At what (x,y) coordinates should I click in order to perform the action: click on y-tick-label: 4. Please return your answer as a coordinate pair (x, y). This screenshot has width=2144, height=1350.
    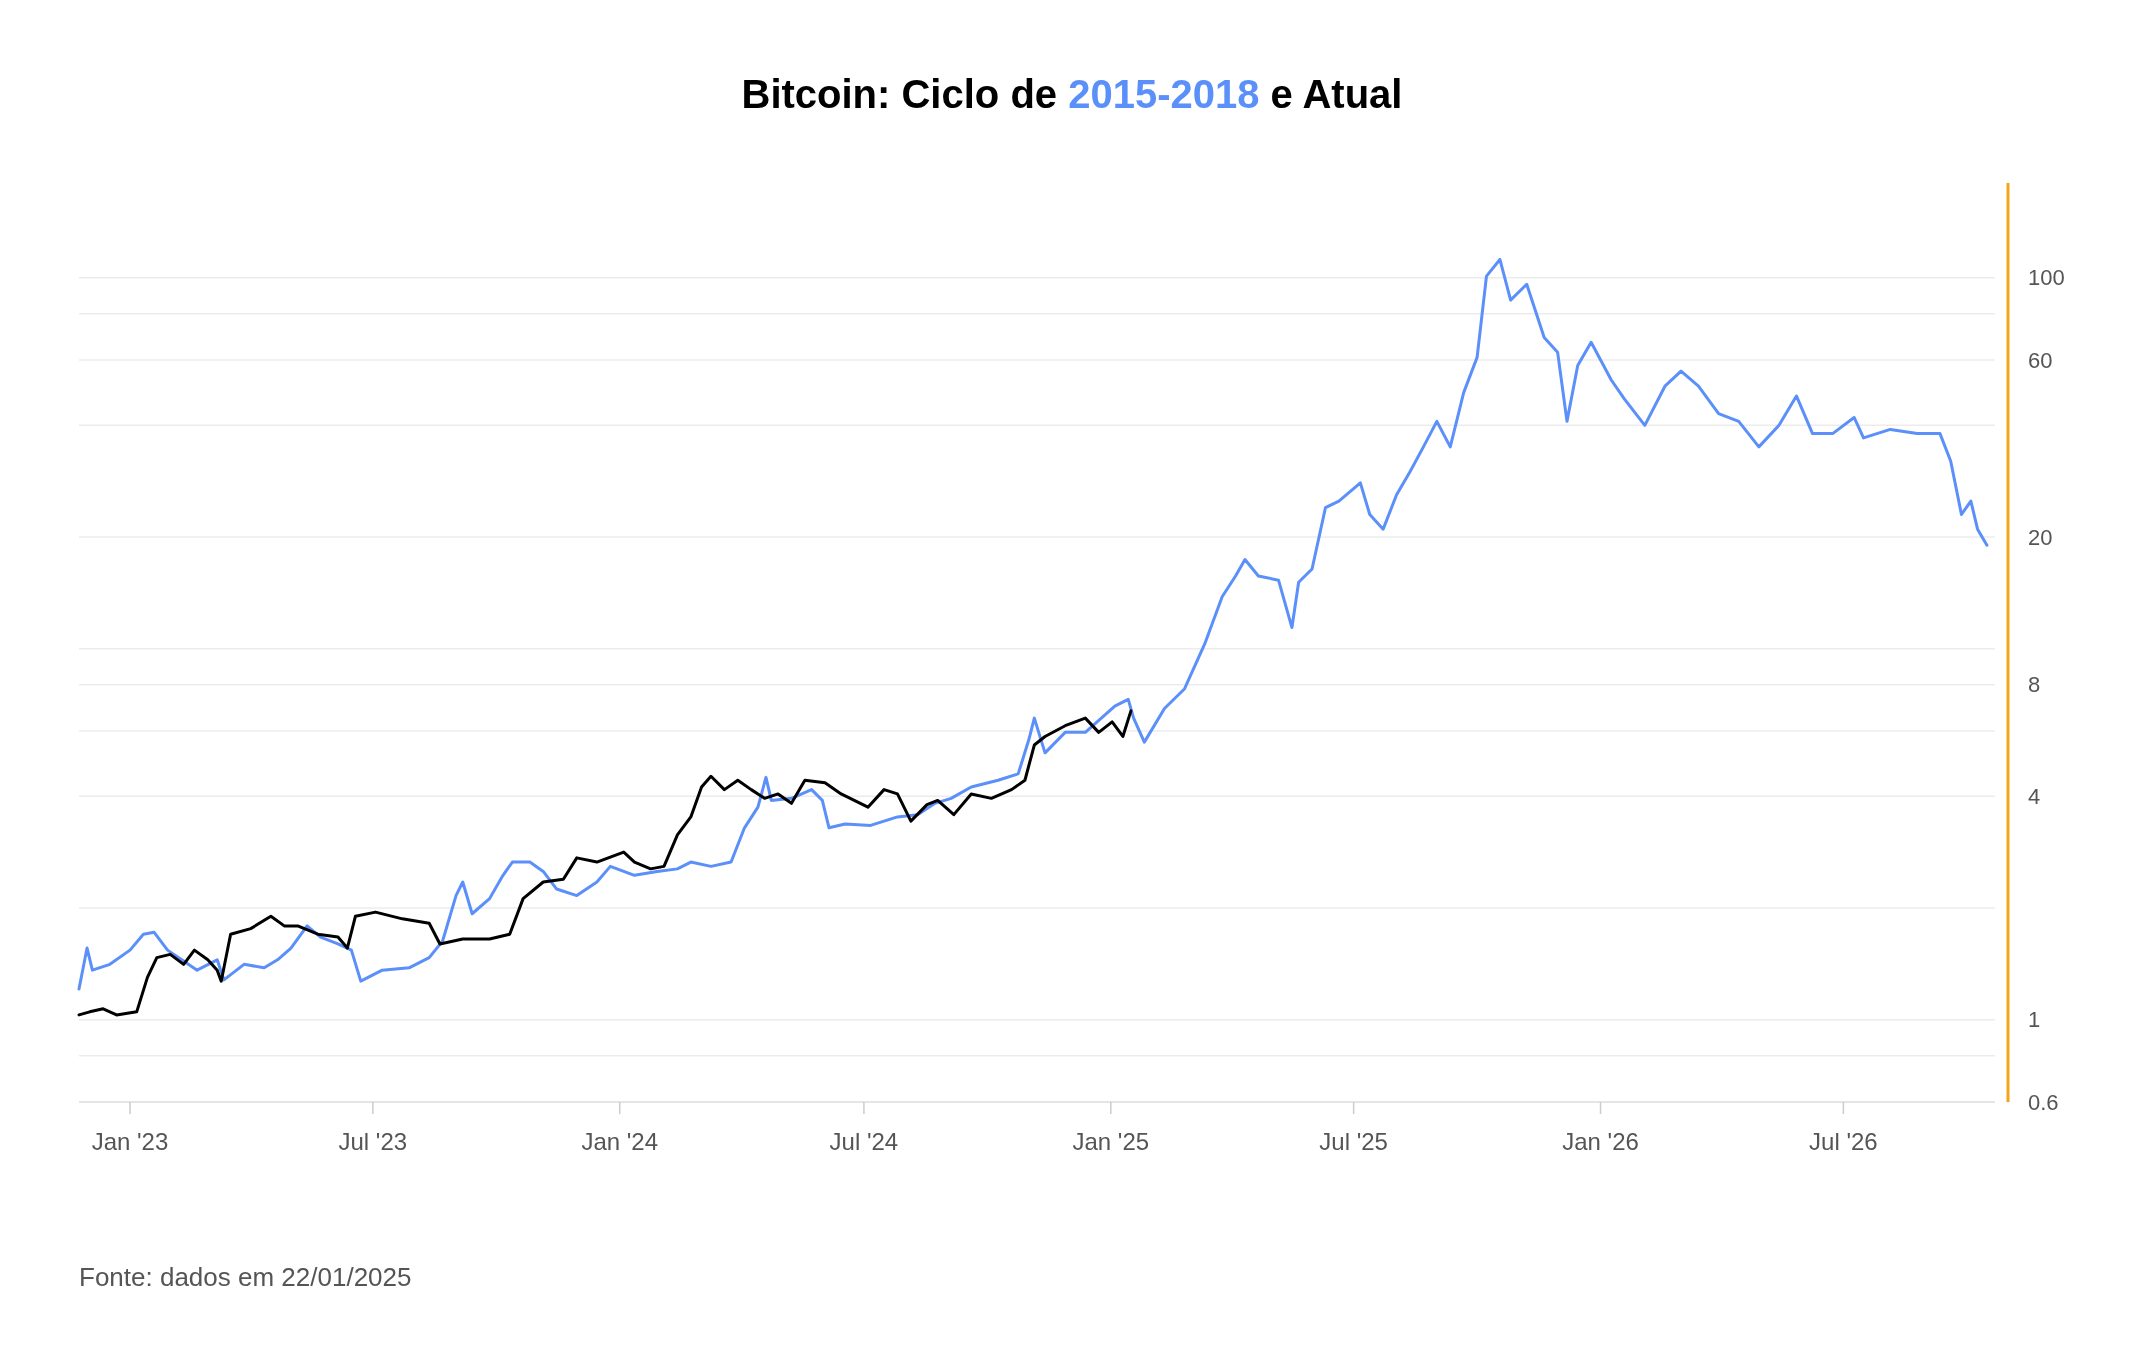
    Looking at the image, I should click on (2034, 797).